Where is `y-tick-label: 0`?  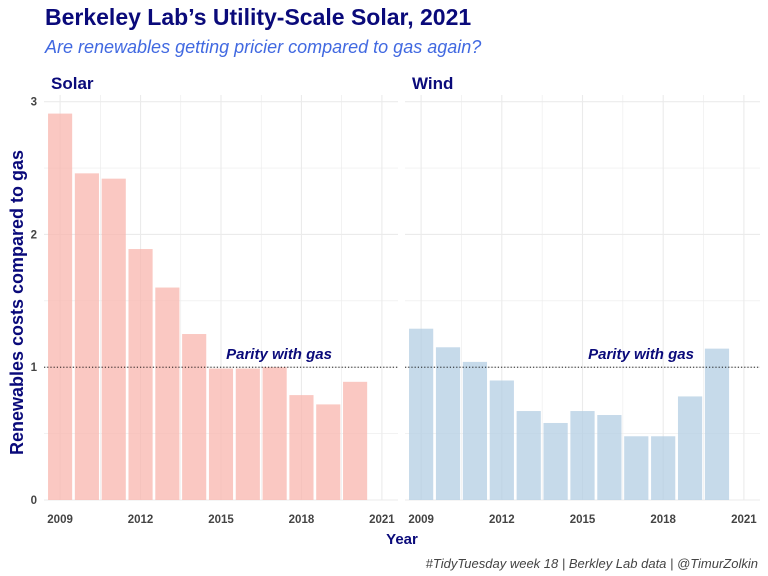 y-tick-label: 0 is located at coordinates (34, 501).